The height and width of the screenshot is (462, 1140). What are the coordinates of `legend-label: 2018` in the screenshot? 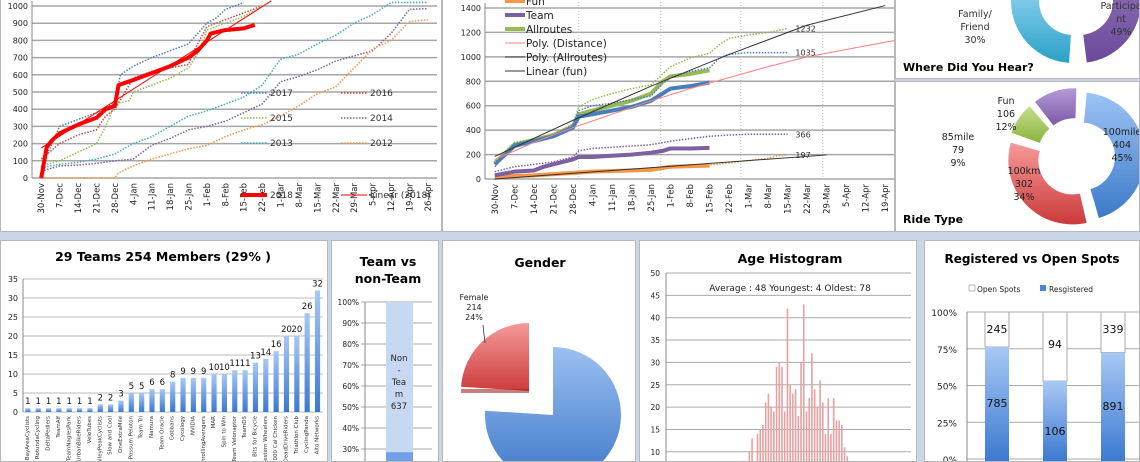 It's located at (281, 196).